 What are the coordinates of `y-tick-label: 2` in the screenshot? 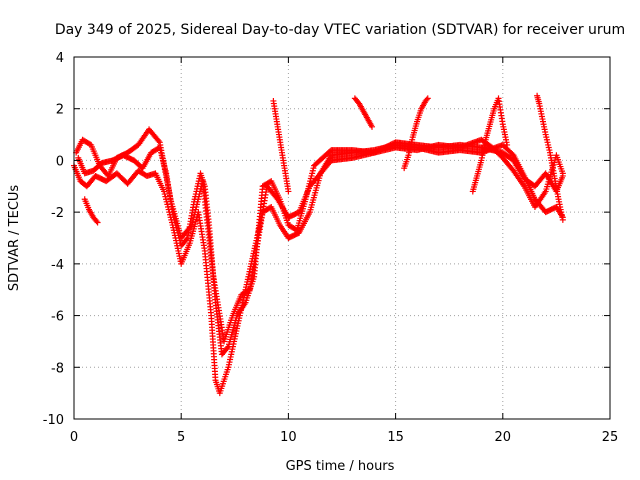 It's located at (60, 110).